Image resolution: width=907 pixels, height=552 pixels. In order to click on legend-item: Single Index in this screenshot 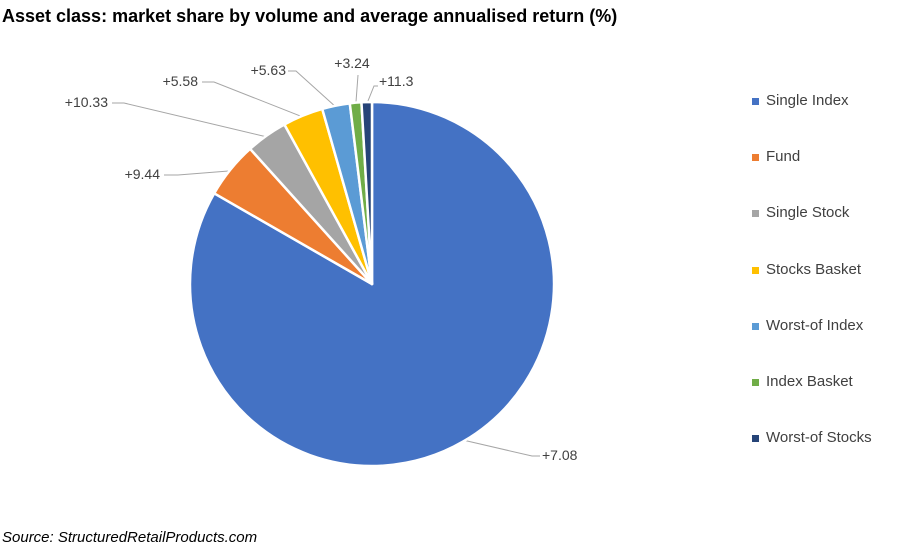, I will do `click(827, 120)`.